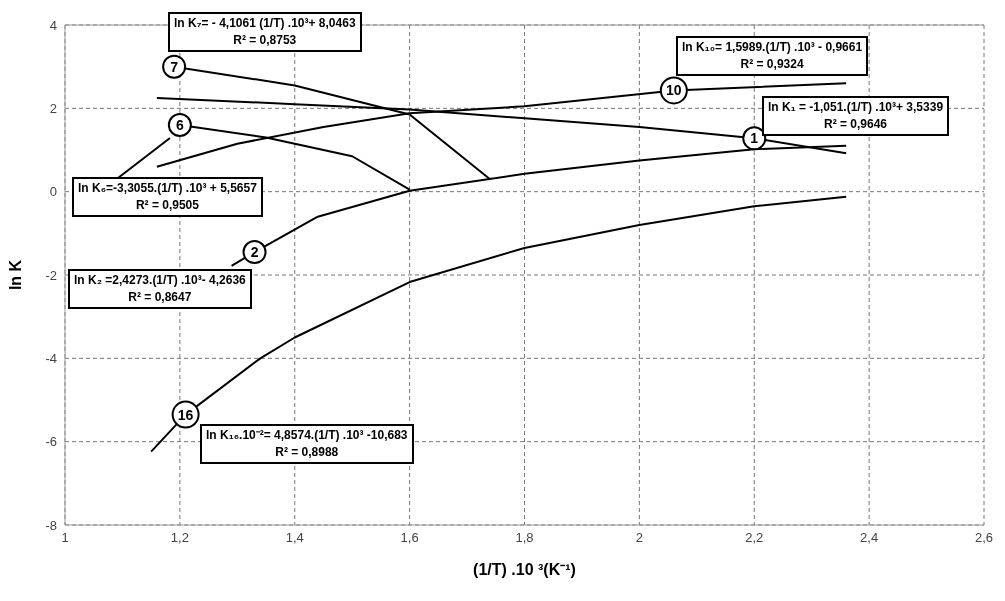  What do you see at coordinates (51, 525) in the screenshot?
I see `y-tick-label: -8` at bounding box center [51, 525].